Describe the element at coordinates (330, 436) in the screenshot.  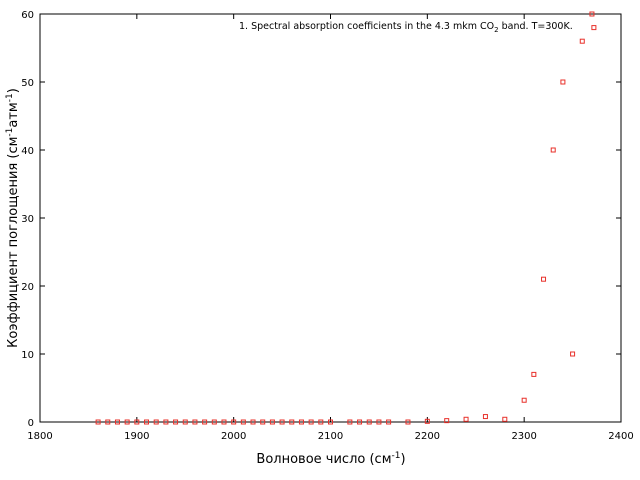
I see `x-tick-label: 2100` at that location.